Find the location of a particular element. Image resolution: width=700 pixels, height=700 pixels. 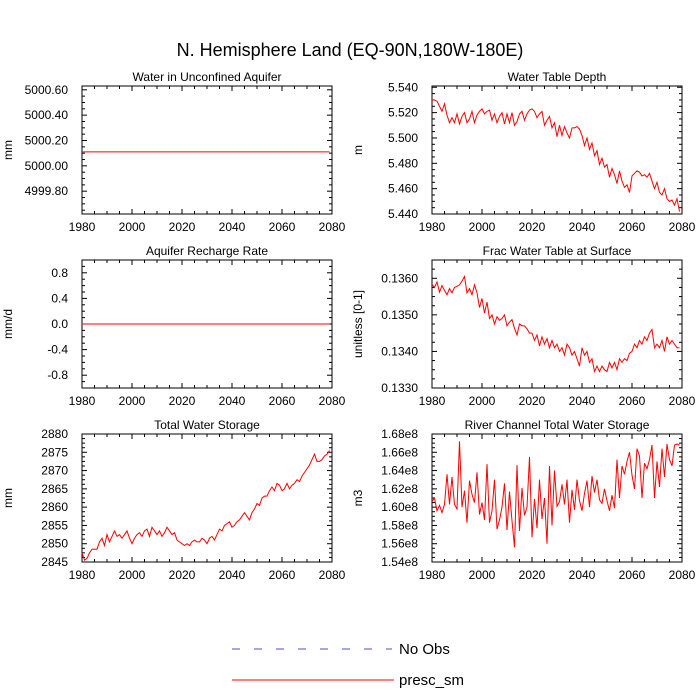

y-tick-label: -0.4 is located at coordinates (57, 350).